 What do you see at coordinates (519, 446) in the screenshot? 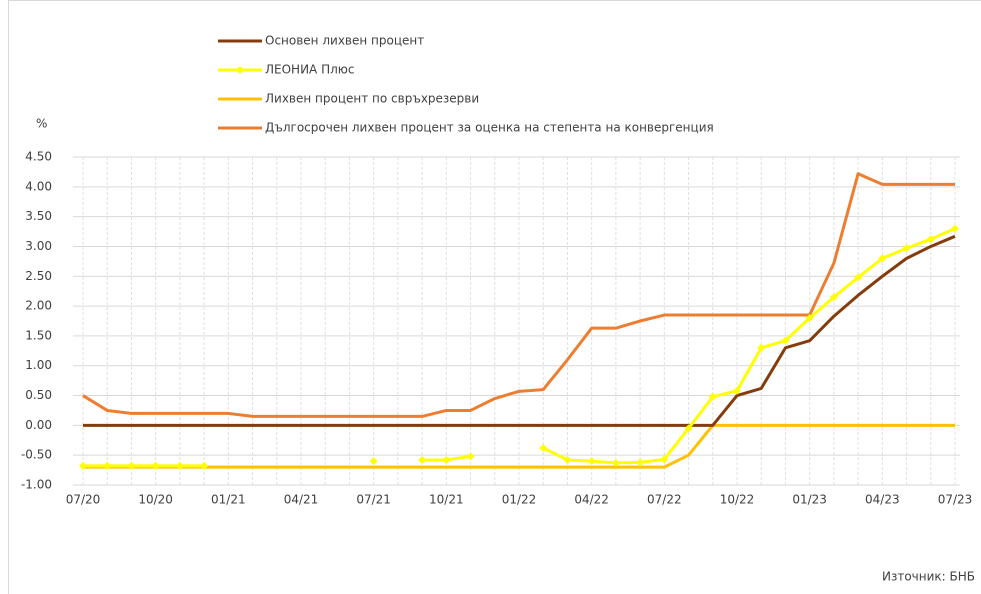
I see `series-line` at bounding box center [519, 446].